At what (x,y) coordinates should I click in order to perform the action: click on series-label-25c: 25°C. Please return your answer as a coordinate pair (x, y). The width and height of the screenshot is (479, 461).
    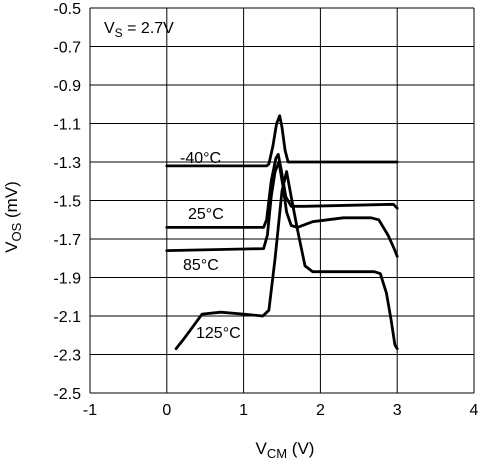
    Looking at the image, I should click on (206, 214).